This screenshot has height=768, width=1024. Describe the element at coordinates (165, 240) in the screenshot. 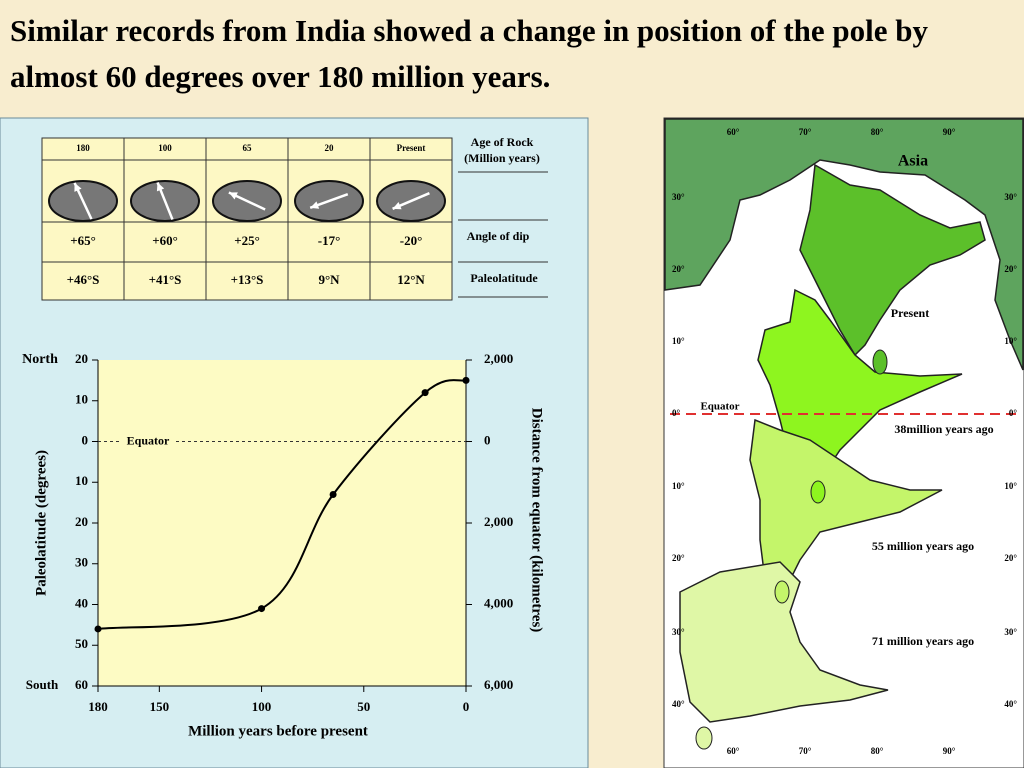

I see `table-cell: +60°` at that location.